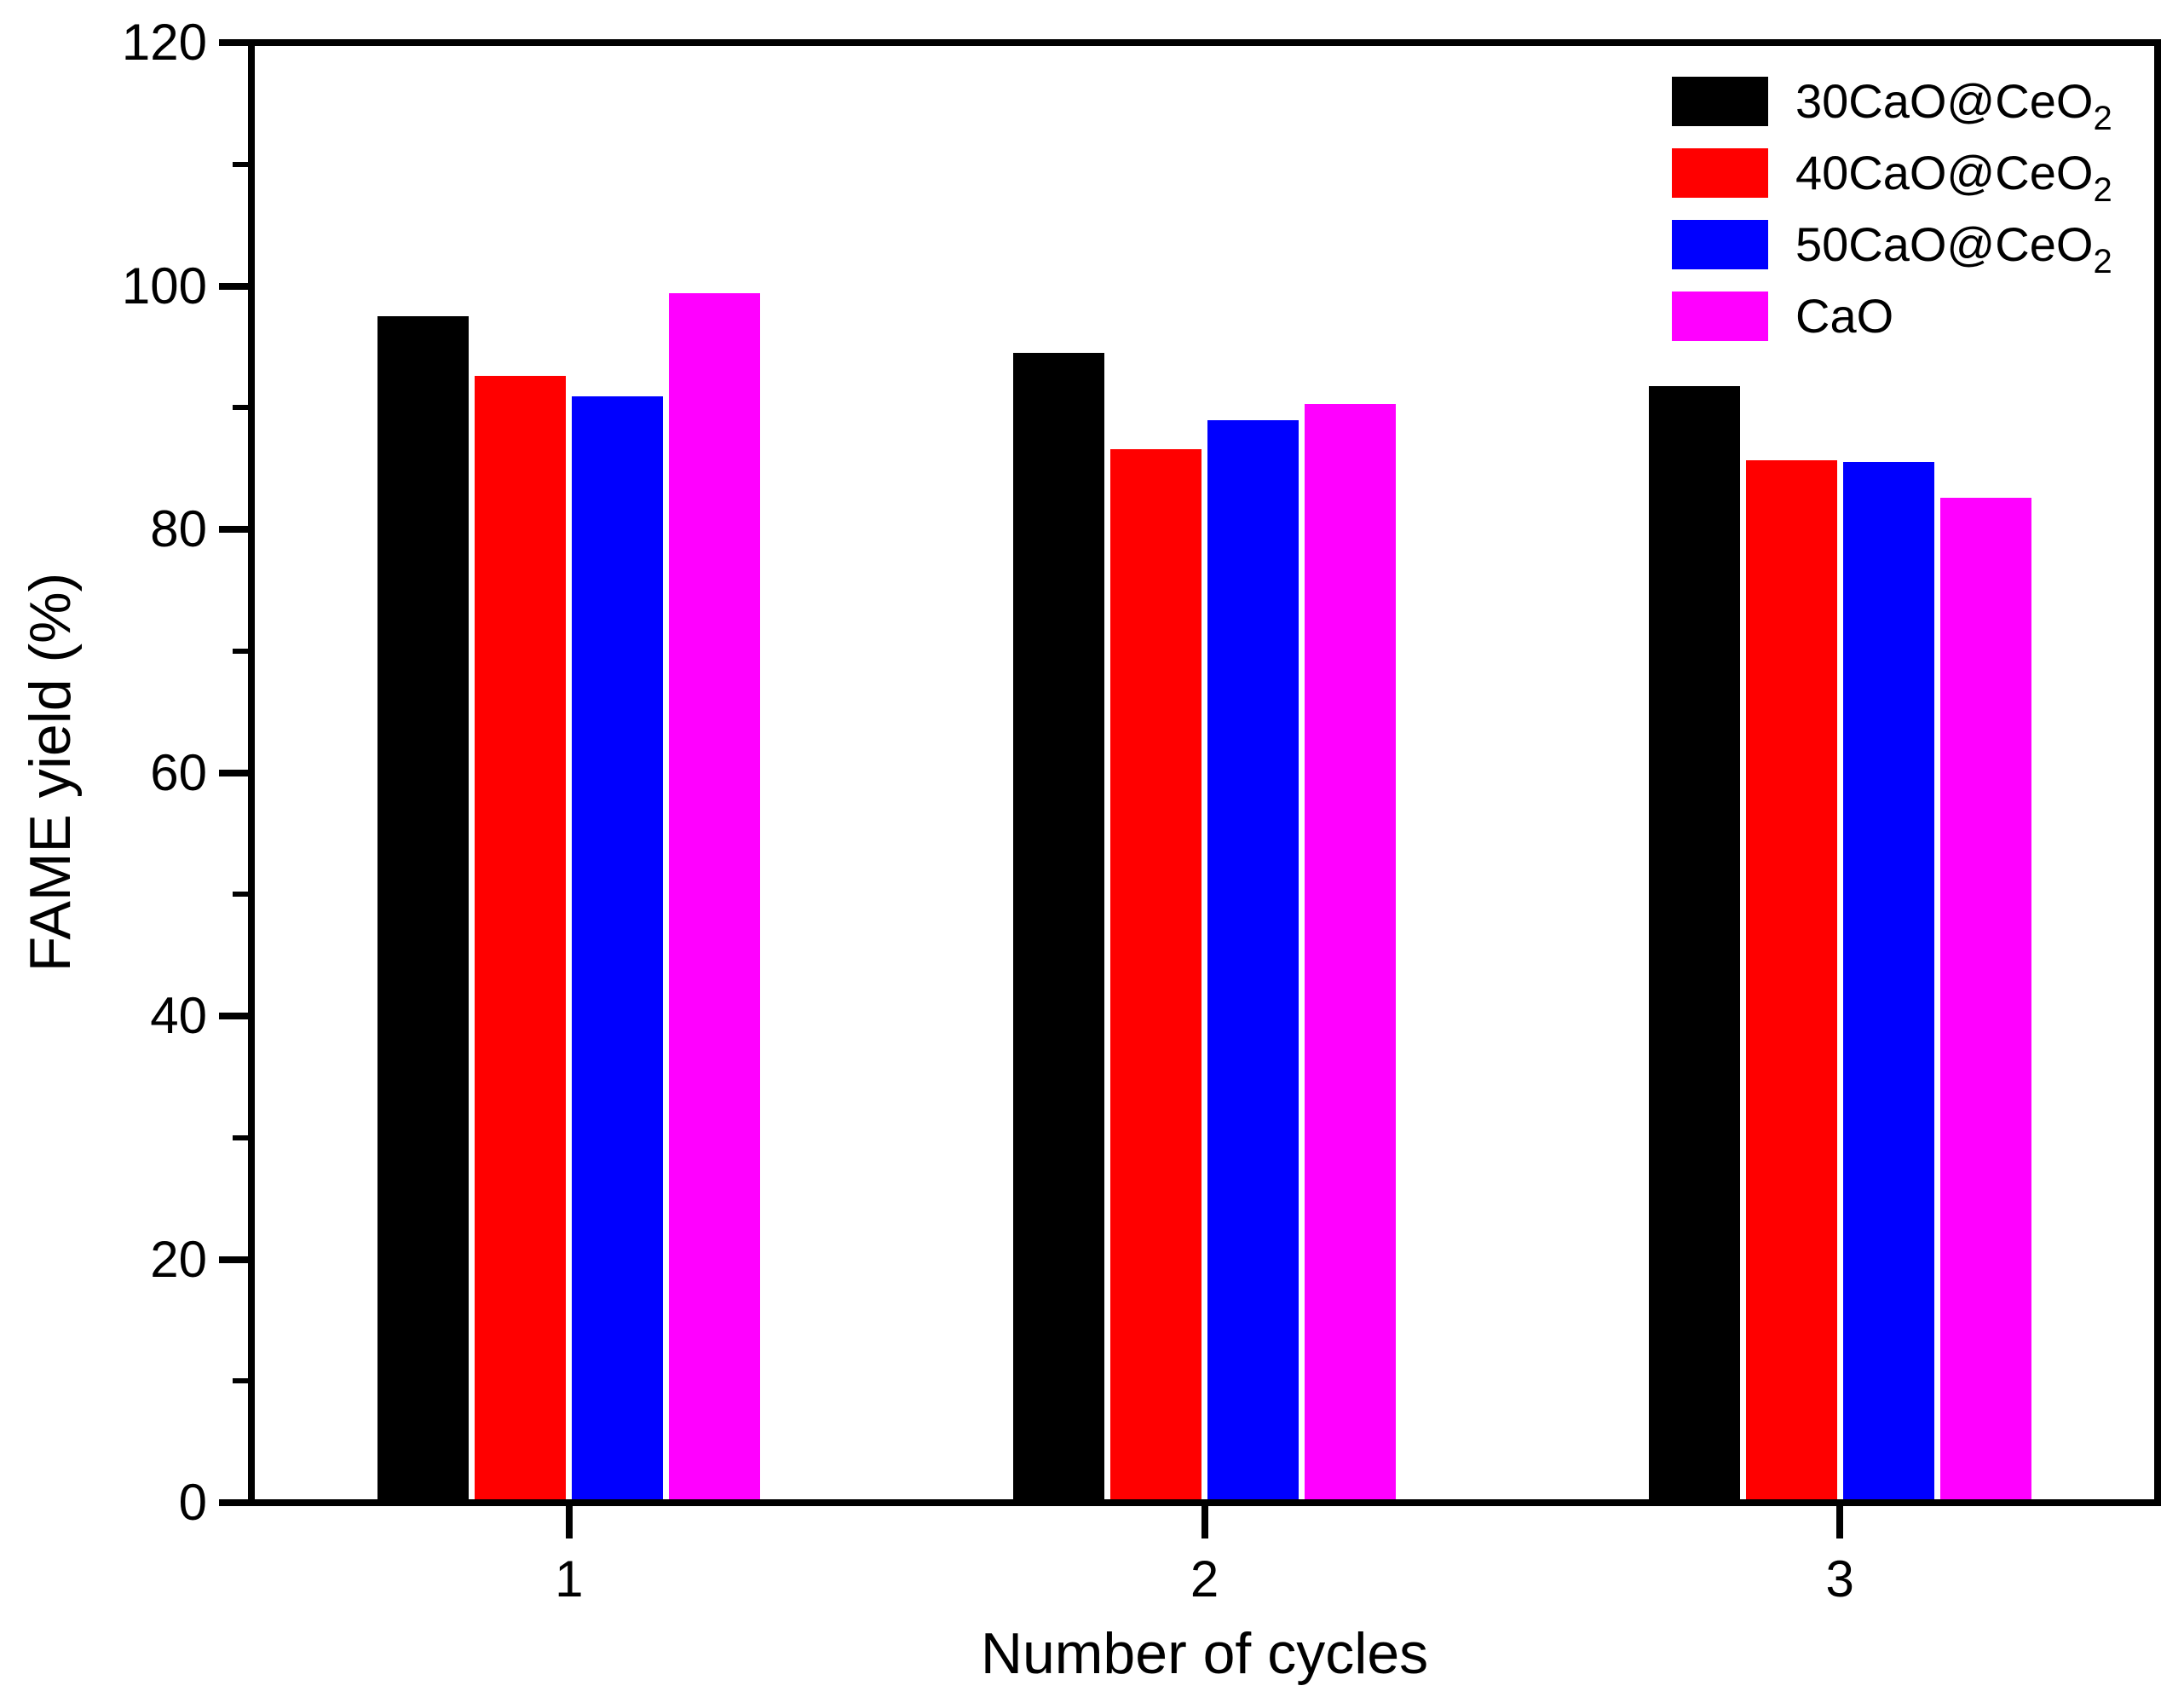 The height and width of the screenshot is (1703, 2184). Describe the element at coordinates (178, 1259) in the screenshot. I see `y-tick-label: 20` at that location.